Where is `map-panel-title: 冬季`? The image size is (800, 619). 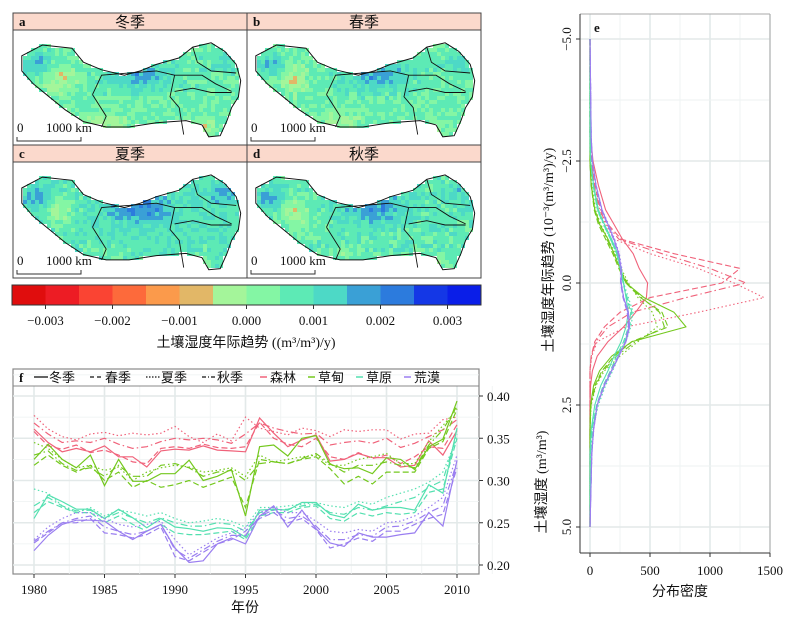 map-panel-title: 冬季 is located at coordinates (130, 22).